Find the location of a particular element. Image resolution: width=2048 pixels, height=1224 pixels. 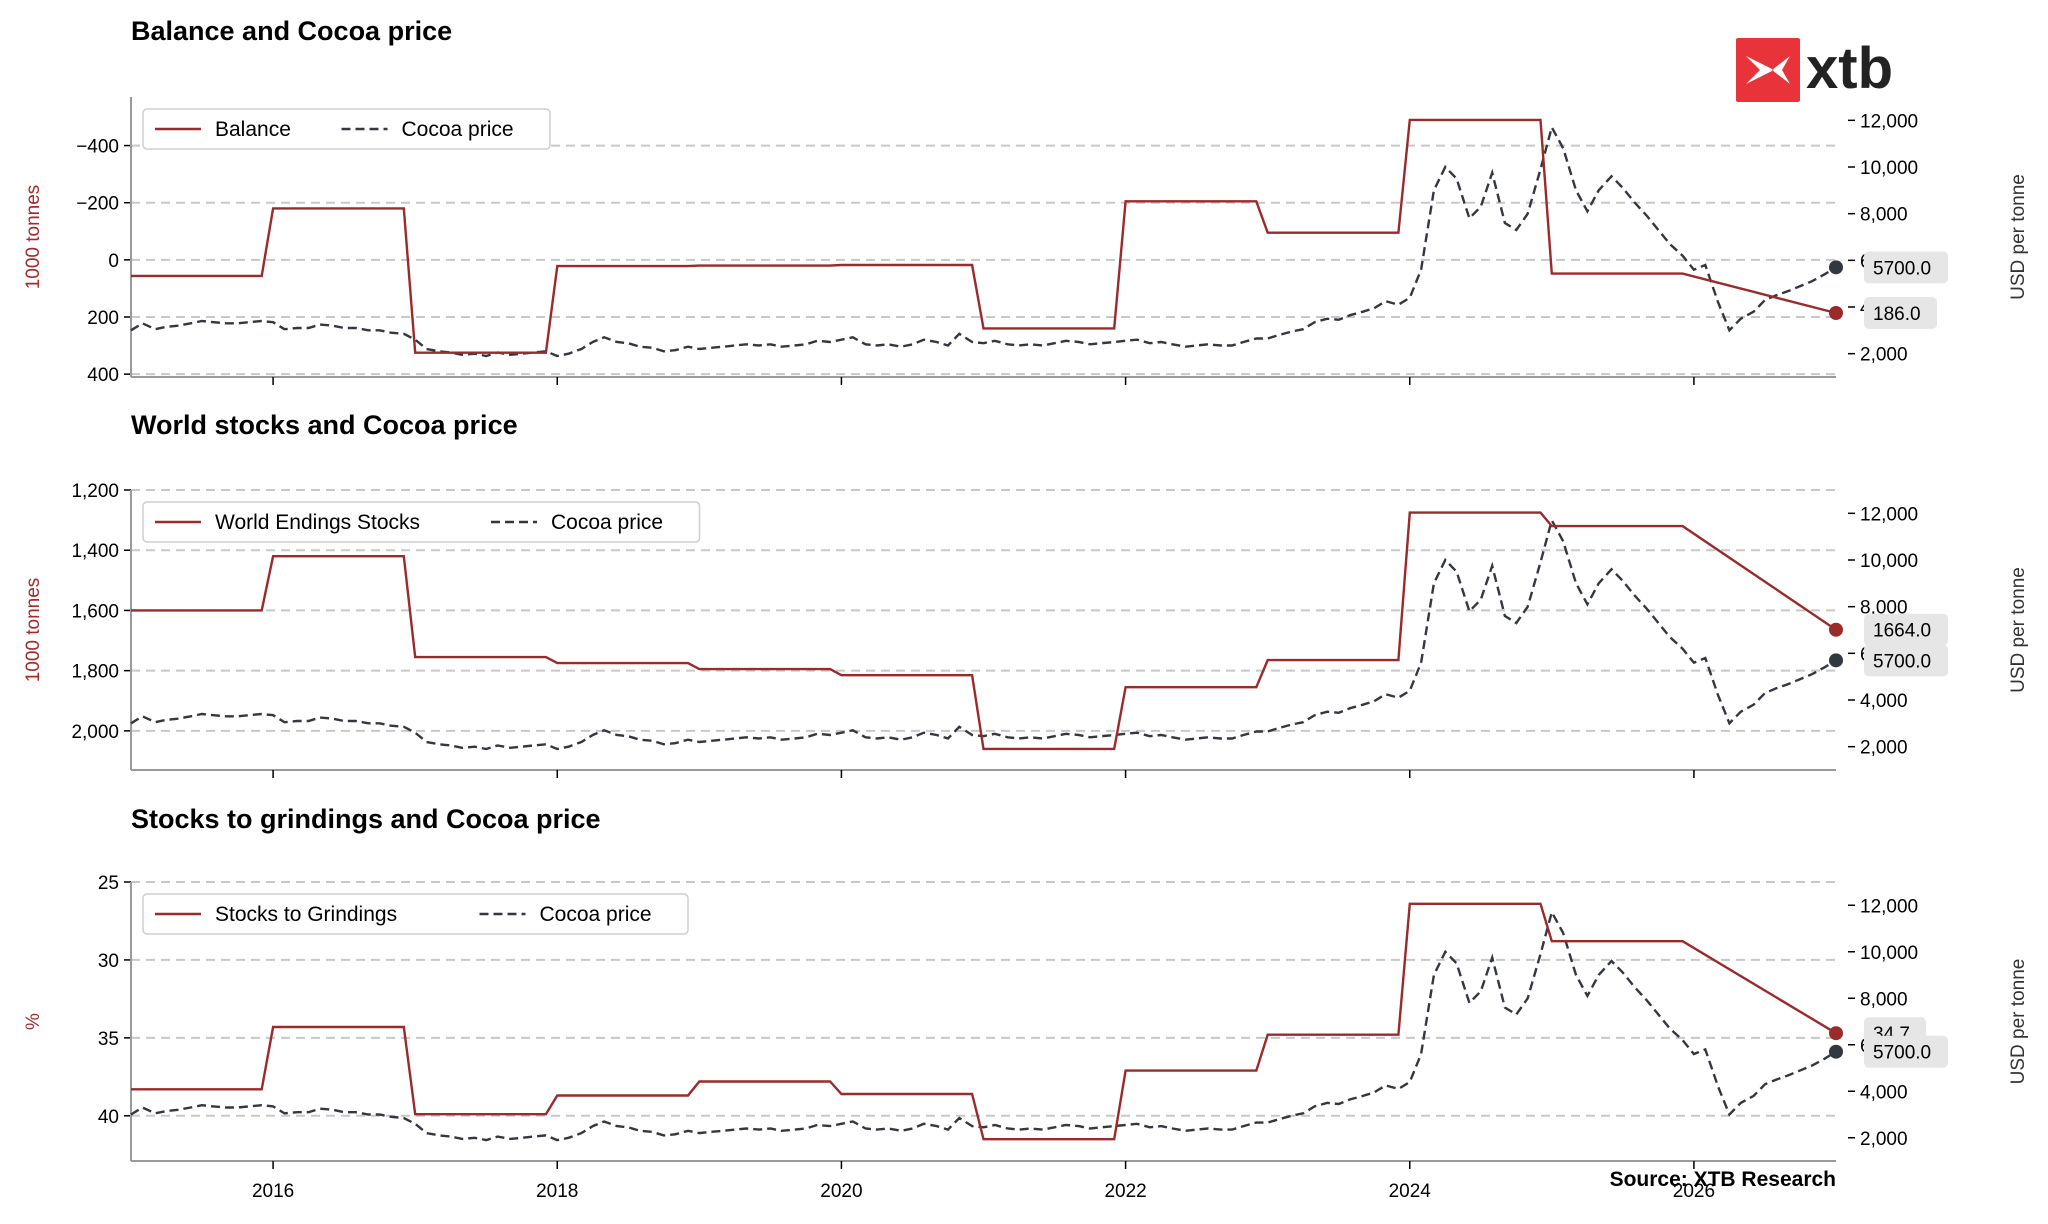

legend-label-primary: Stocks to Grindings is located at coordinates (306, 914).